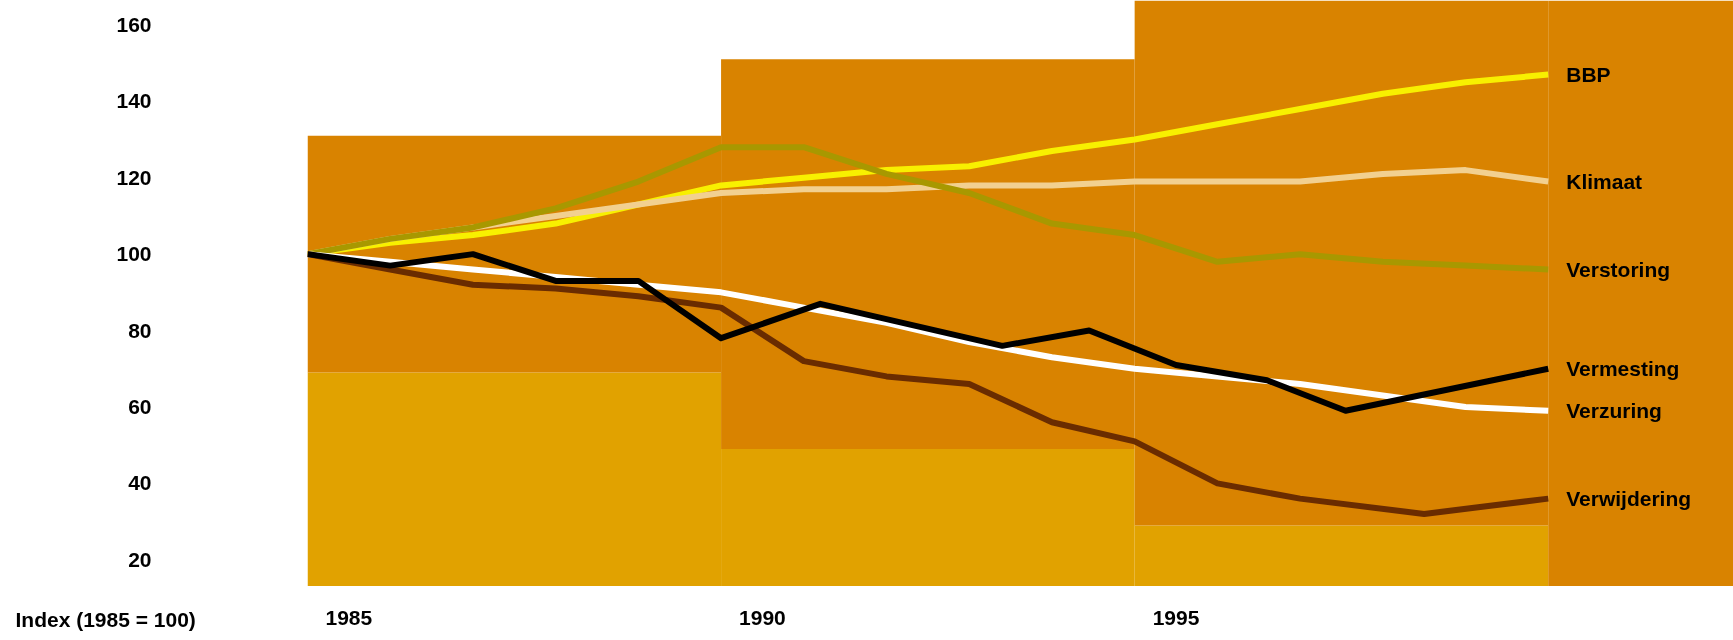  I want to click on x-tick-label: 1985, so click(349, 617).